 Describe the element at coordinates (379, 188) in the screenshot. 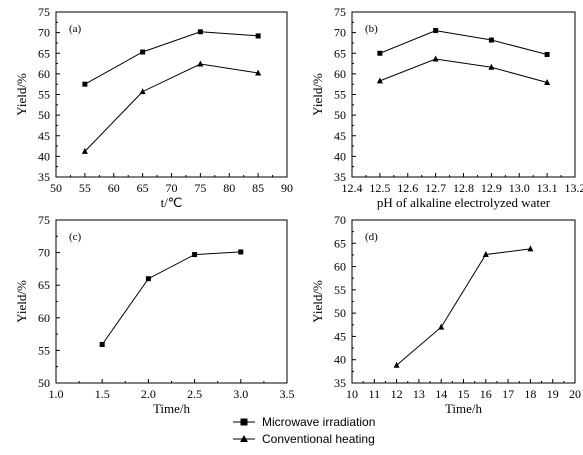

I see `x-tick-label-b: 12.5` at that location.